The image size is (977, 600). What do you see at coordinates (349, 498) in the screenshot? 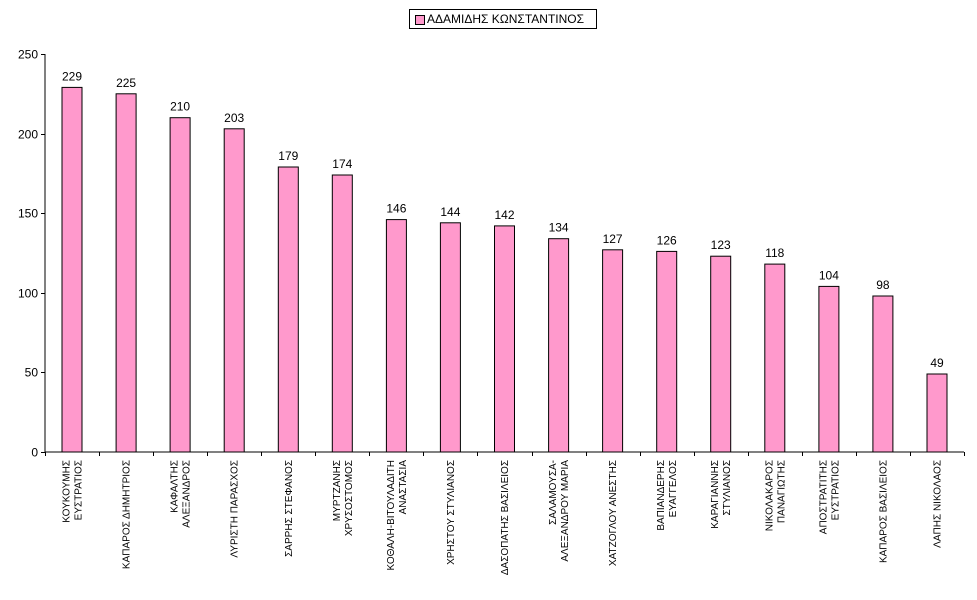
I see `x-tick-label-line: ΧΡΥΣΟΣΤΟΜΟΣ` at bounding box center [349, 498].